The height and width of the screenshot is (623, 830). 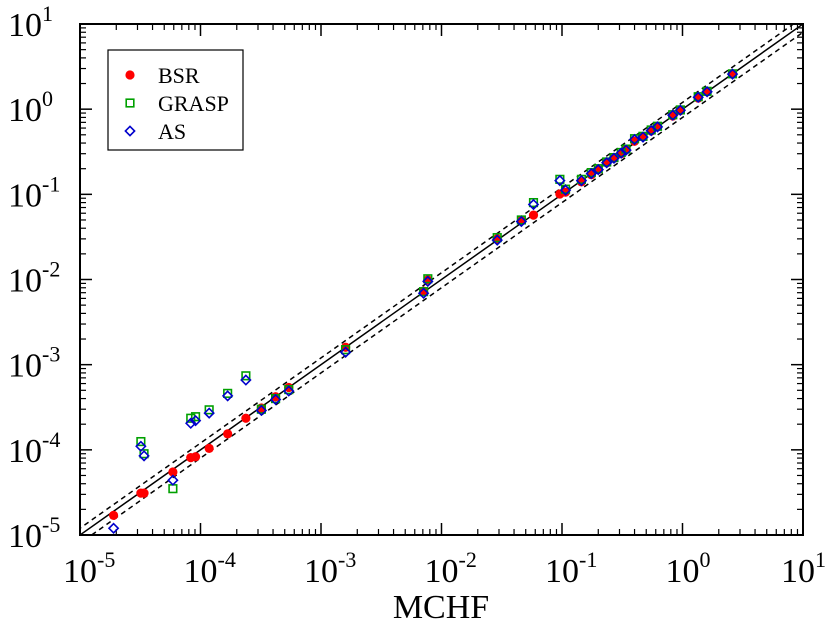 What do you see at coordinates (688, 568) in the screenshot?
I see `x-tick-label: 10⁰` at bounding box center [688, 568].